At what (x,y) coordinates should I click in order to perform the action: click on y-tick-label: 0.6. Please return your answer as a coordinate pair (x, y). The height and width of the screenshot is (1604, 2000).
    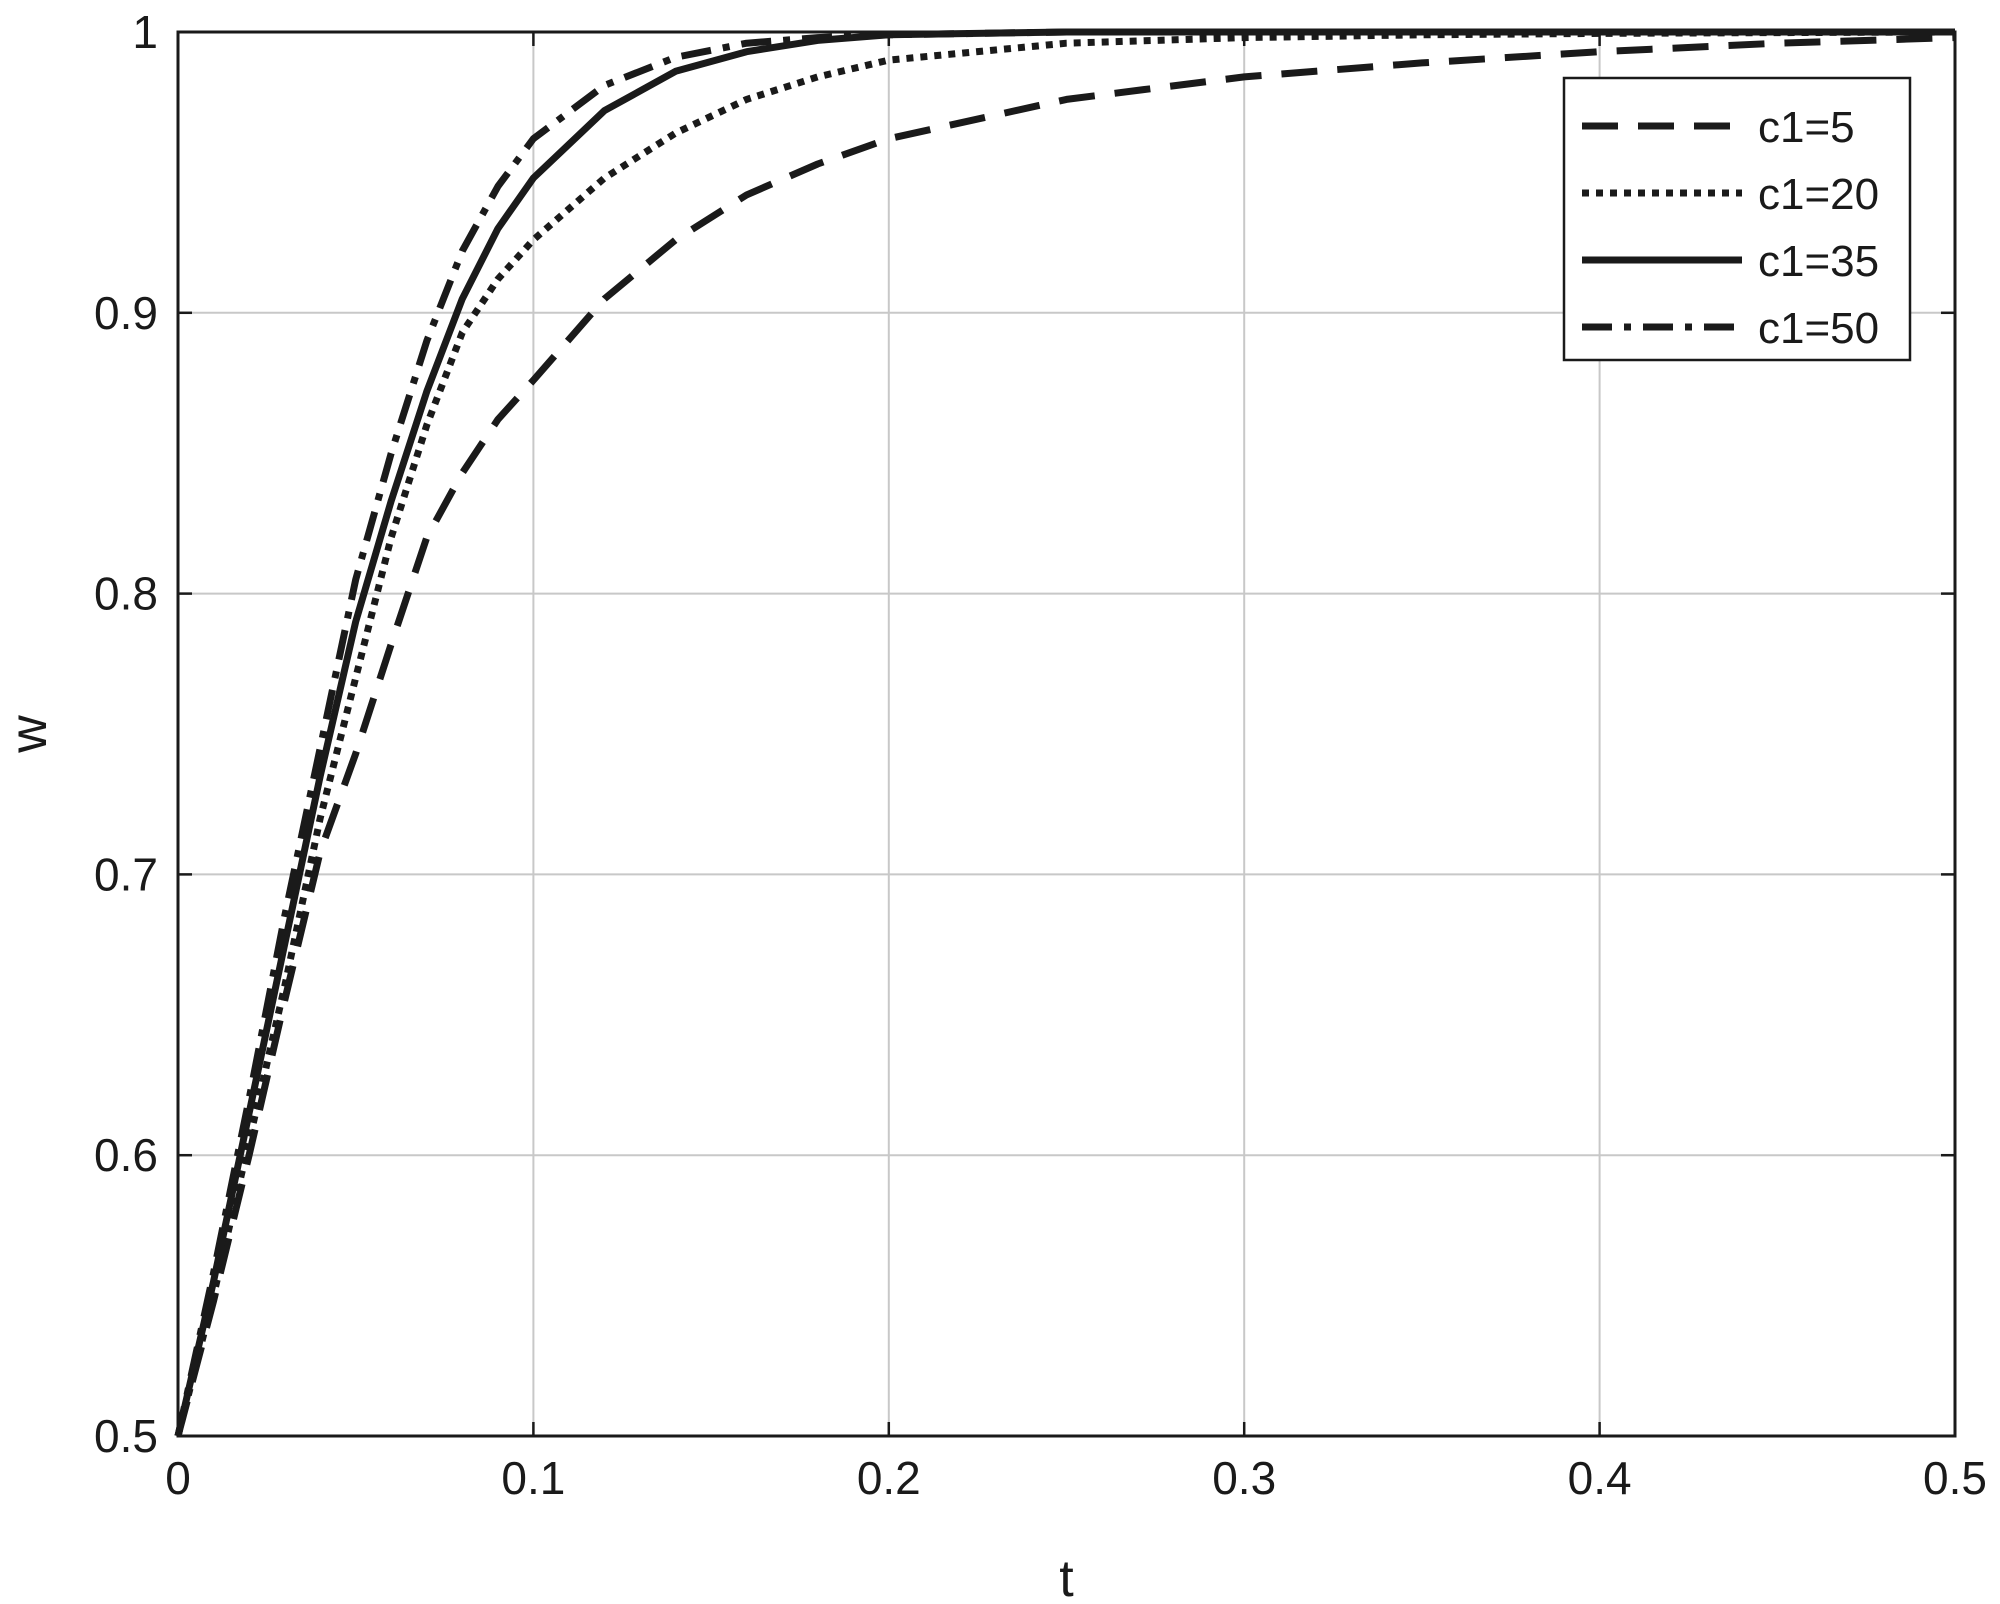
    Looking at the image, I should click on (126, 1155).